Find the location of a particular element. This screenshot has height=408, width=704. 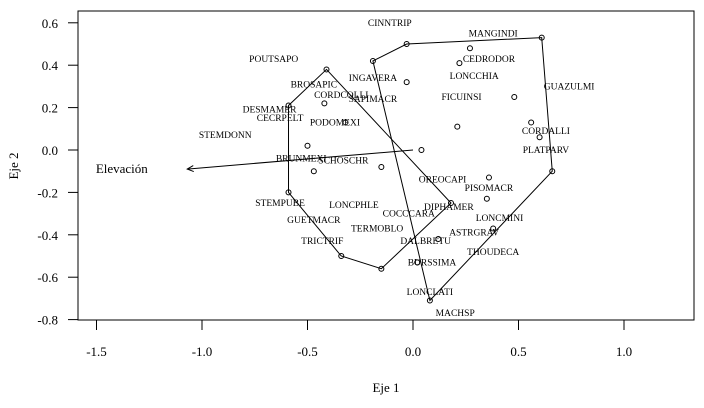

species-label: PODOMEXI is located at coordinates (335, 123).